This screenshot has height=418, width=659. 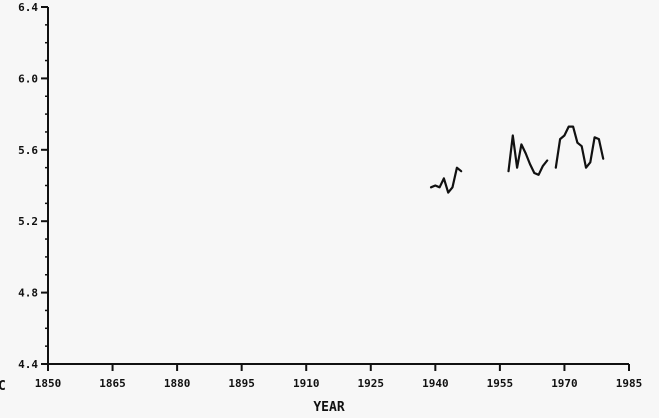 What do you see at coordinates (241, 383) in the screenshot?
I see `x-tick-label: 1895` at bounding box center [241, 383].